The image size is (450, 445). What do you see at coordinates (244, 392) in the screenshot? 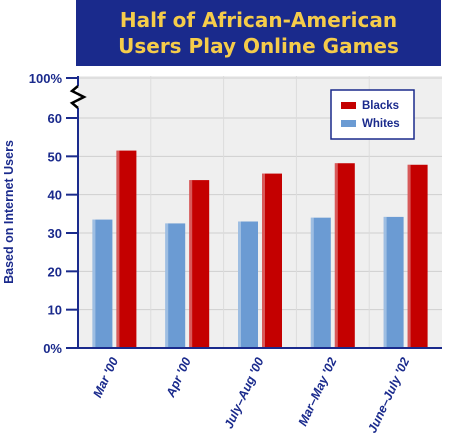
I see `x-tick-label: July–Aug '00` at bounding box center [244, 392].